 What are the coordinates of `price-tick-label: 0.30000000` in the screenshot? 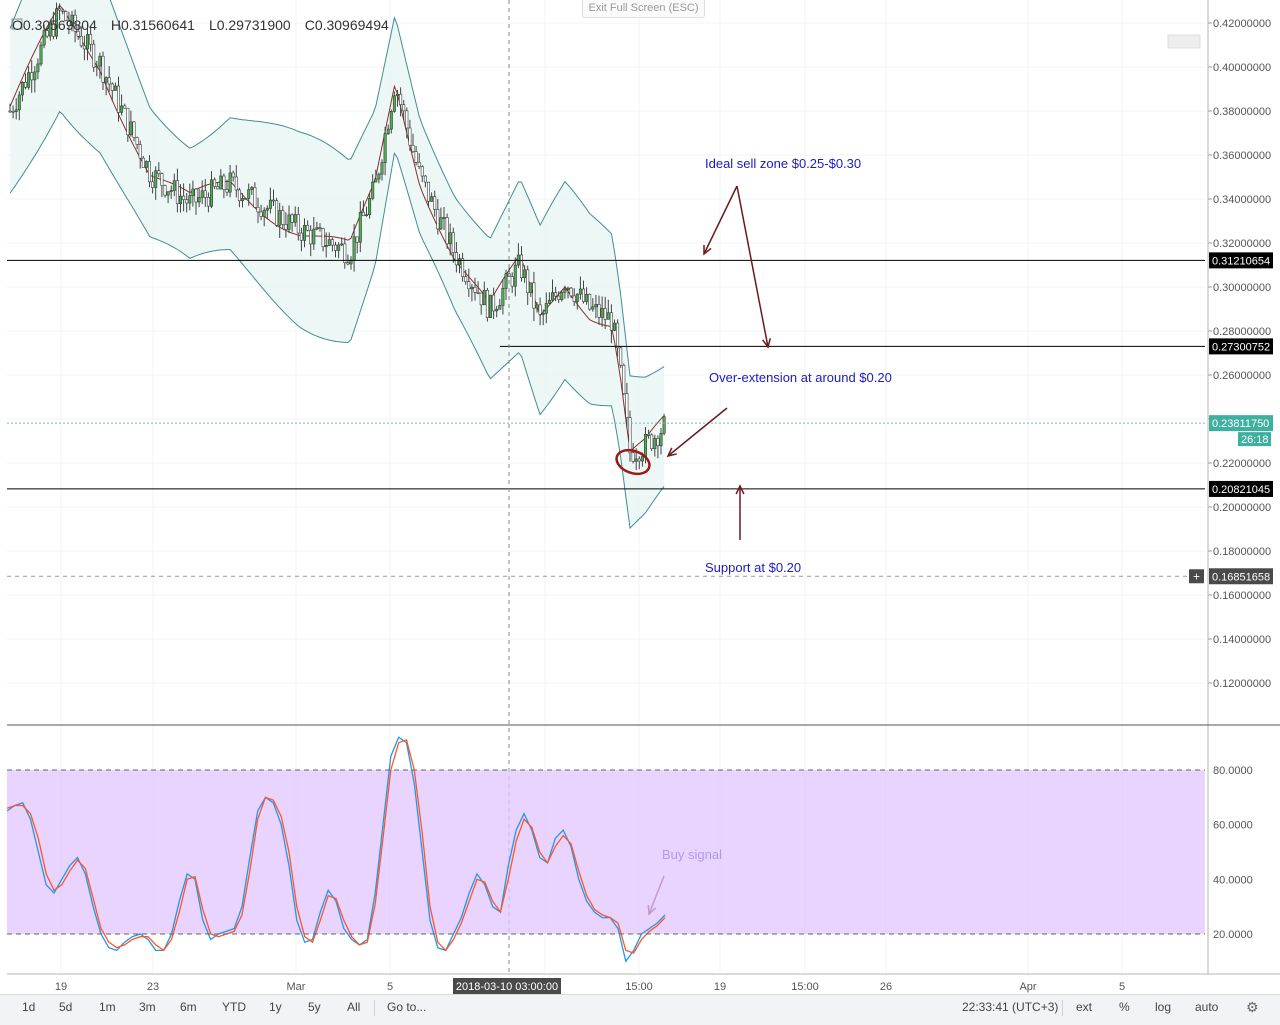 It's located at (1242, 288).